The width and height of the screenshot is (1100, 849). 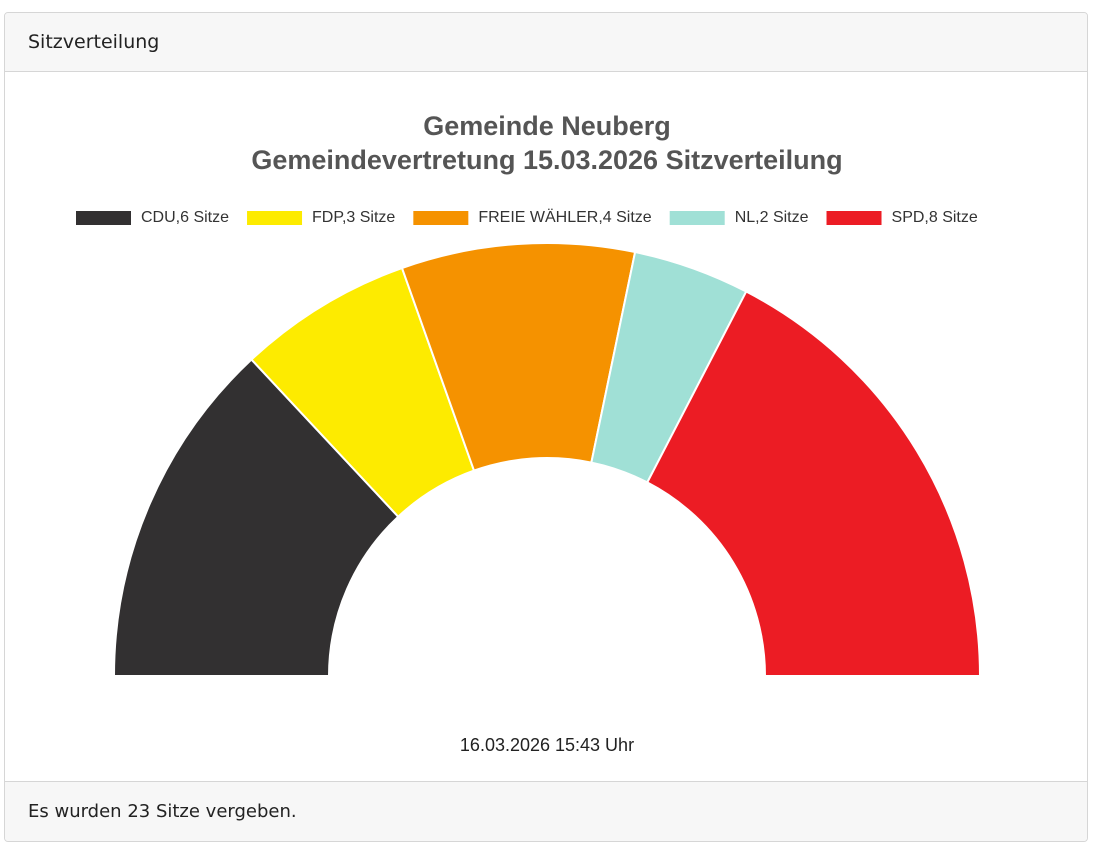 What do you see at coordinates (546, 42) in the screenshot?
I see `card-header: Sitzverteilung` at bounding box center [546, 42].